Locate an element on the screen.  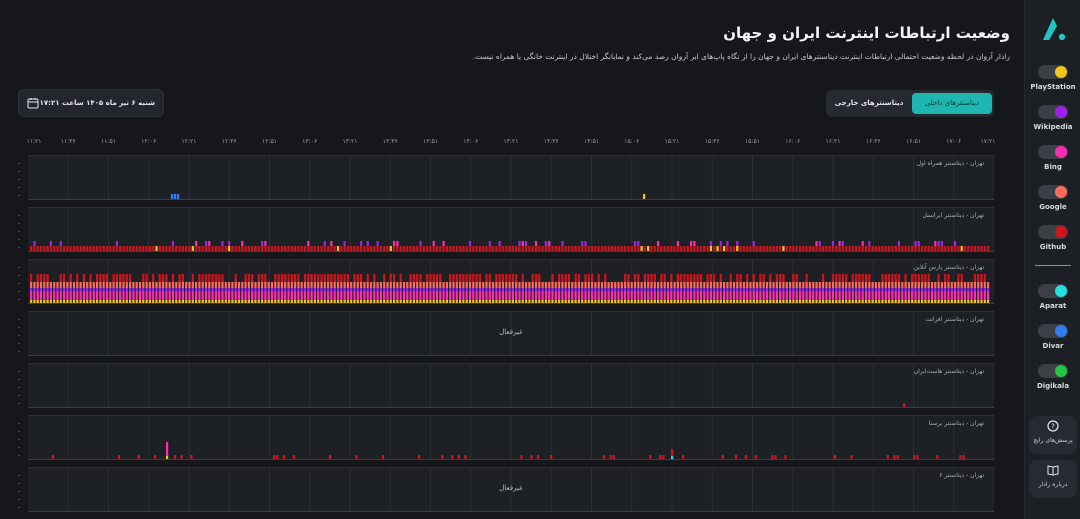
about-button: درباره رادار is located at coordinates (1053, 479).